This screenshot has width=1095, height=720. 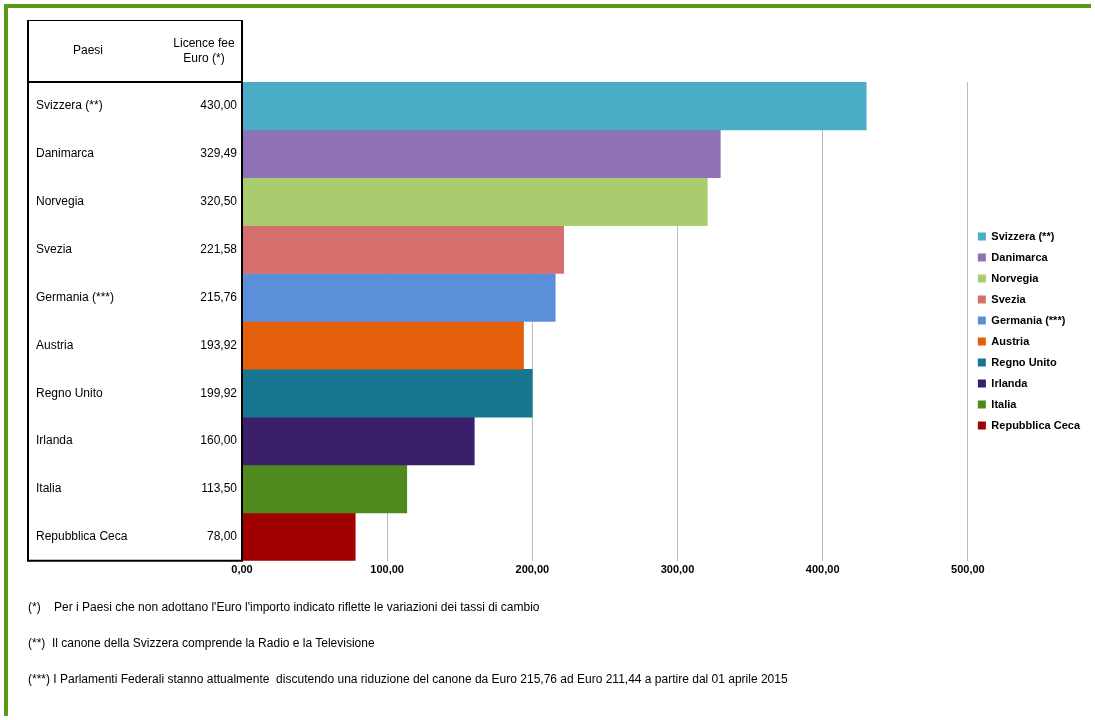 I want to click on x-tick-label: 100,00, so click(x=387, y=569).